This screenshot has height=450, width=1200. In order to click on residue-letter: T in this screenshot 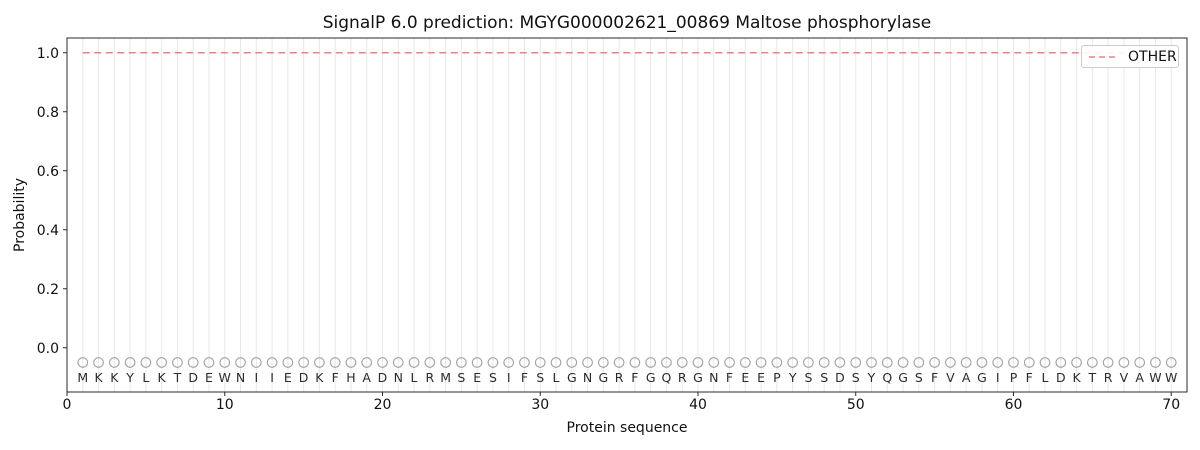, I will do `click(177, 377)`.